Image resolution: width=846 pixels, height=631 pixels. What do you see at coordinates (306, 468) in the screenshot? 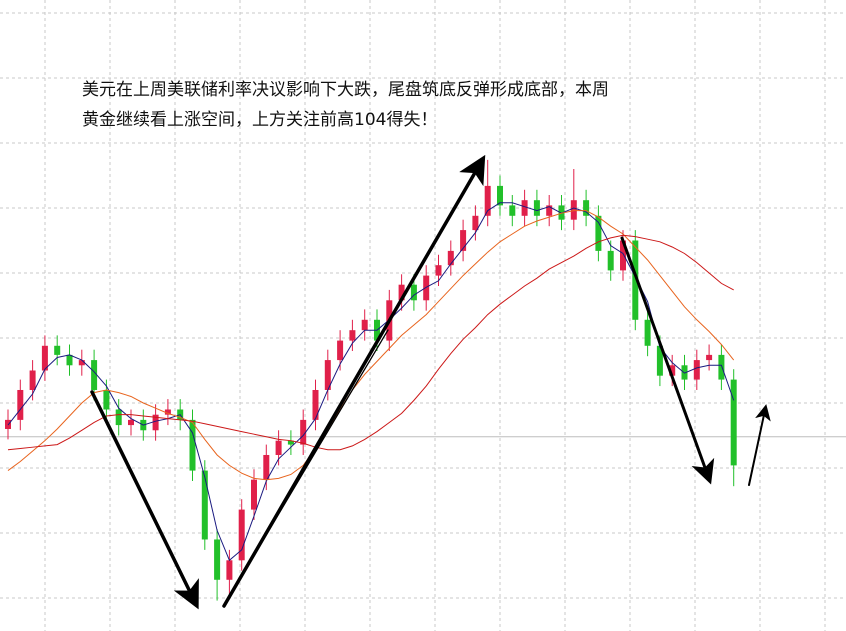
I see `trend-line` at bounding box center [306, 468].